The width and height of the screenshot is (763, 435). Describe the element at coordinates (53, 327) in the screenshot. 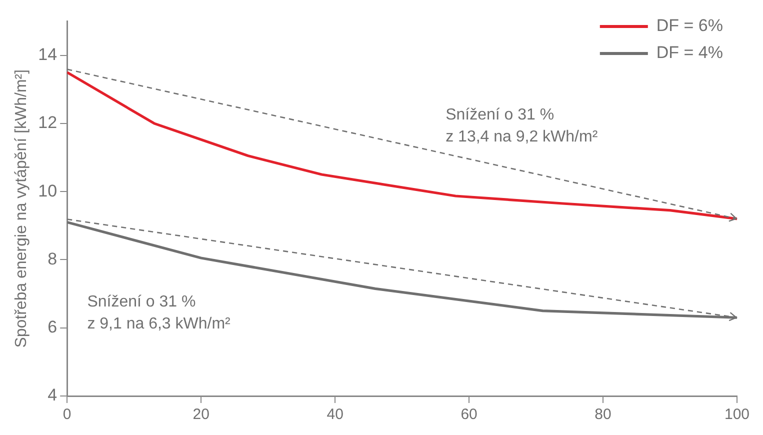

I see `y-tick-label: 6` at that location.